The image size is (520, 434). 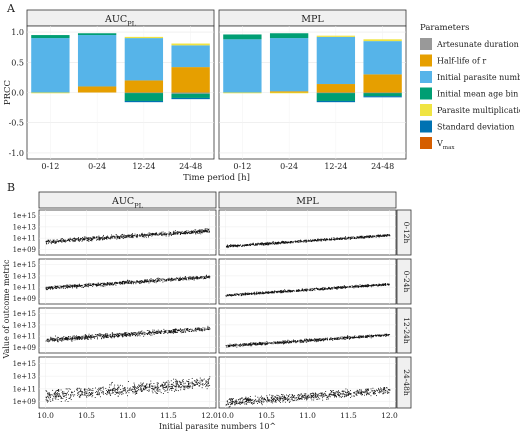 What do you see at coordinates (382, 83) in the screenshot?
I see `bar-MPL-24-48-series1` at bounding box center [382, 83].